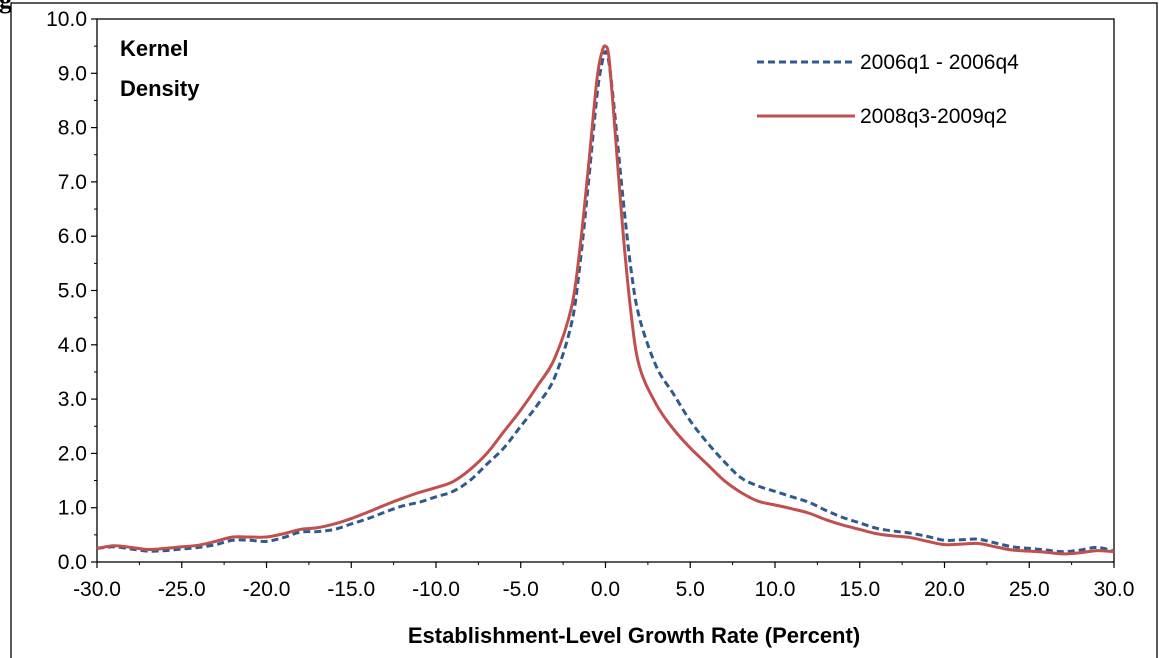 The height and width of the screenshot is (658, 1159). What do you see at coordinates (66, 19) in the screenshot?
I see `y-tick-label: 10.0` at bounding box center [66, 19].